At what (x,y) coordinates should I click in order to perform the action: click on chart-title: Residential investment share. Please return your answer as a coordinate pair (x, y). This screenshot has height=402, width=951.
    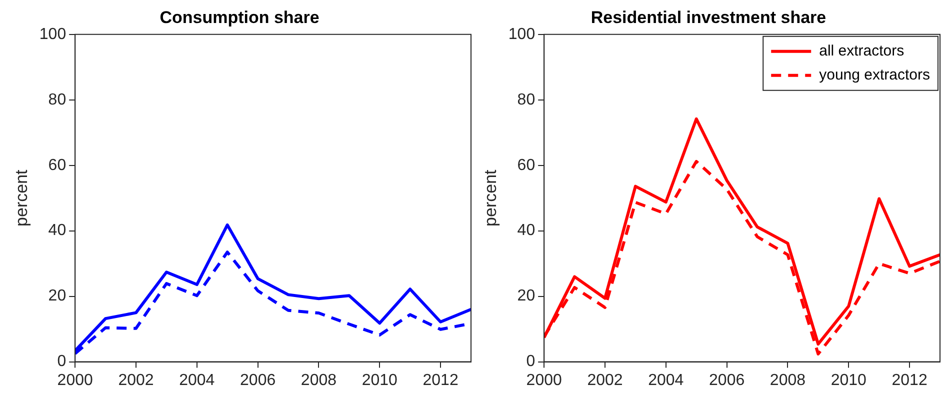
    Looking at the image, I should click on (708, 17).